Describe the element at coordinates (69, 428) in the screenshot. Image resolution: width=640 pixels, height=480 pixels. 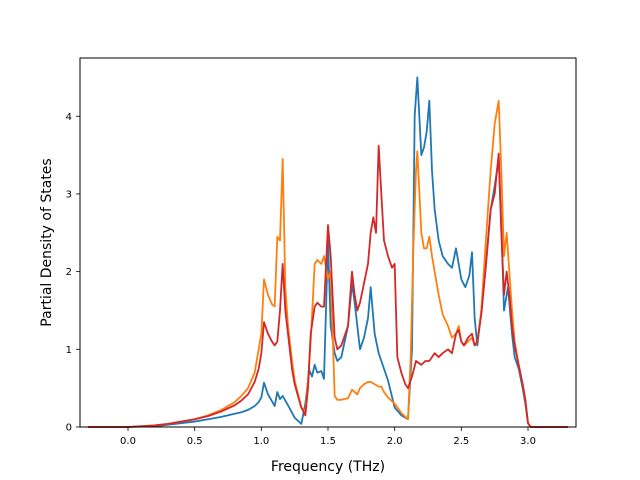
I see `y-tick-label: 0` at that location.